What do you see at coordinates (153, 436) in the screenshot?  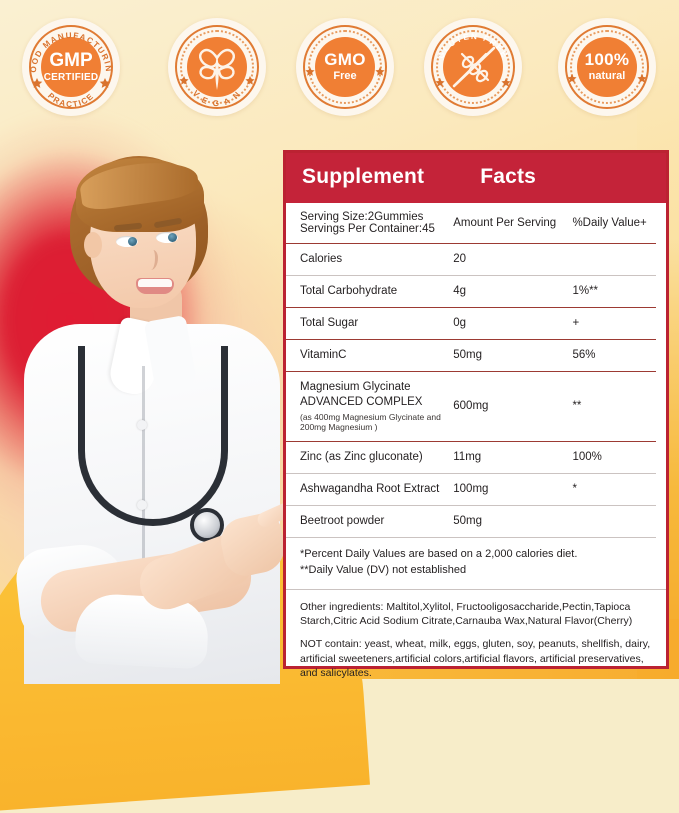 I see `stethoscope-tube` at bounding box center [153, 436].